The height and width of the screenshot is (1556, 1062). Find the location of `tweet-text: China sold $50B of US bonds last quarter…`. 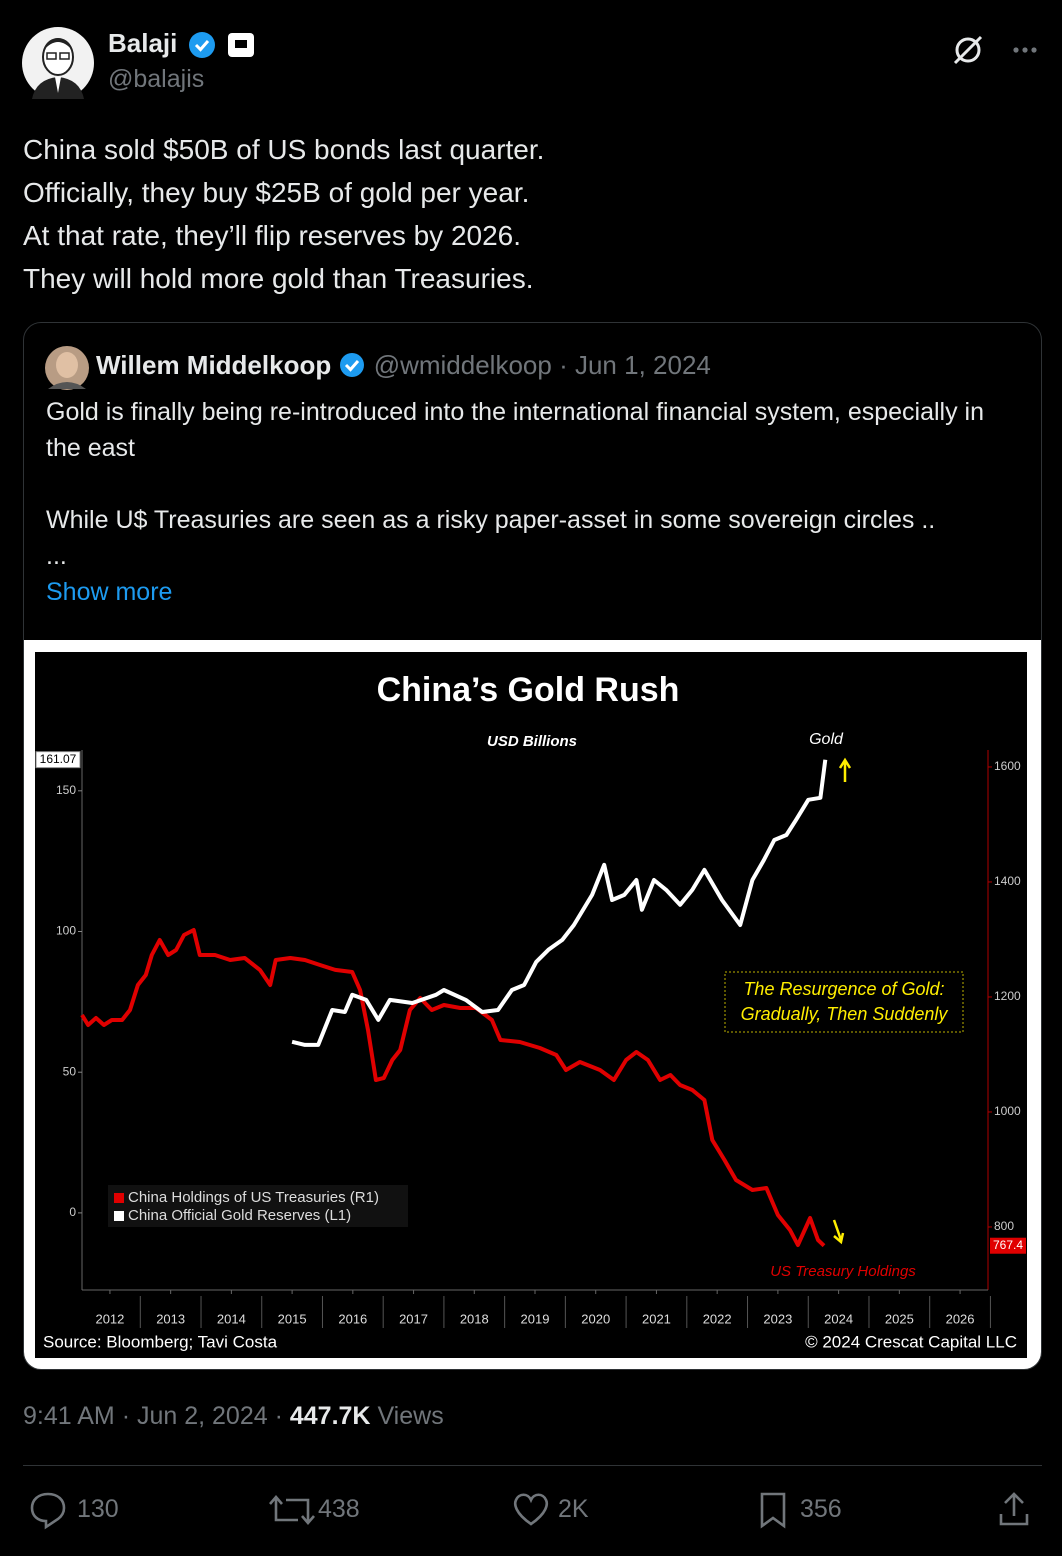

tweet-text: China sold $50B of US bonds last quarter… is located at coordinates (283, 214).